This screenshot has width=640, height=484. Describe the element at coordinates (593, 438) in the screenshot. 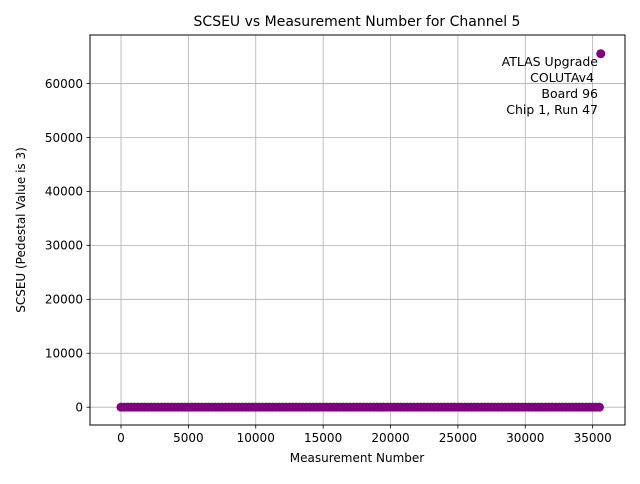

I see `x-tick-label: 35000` at that location.